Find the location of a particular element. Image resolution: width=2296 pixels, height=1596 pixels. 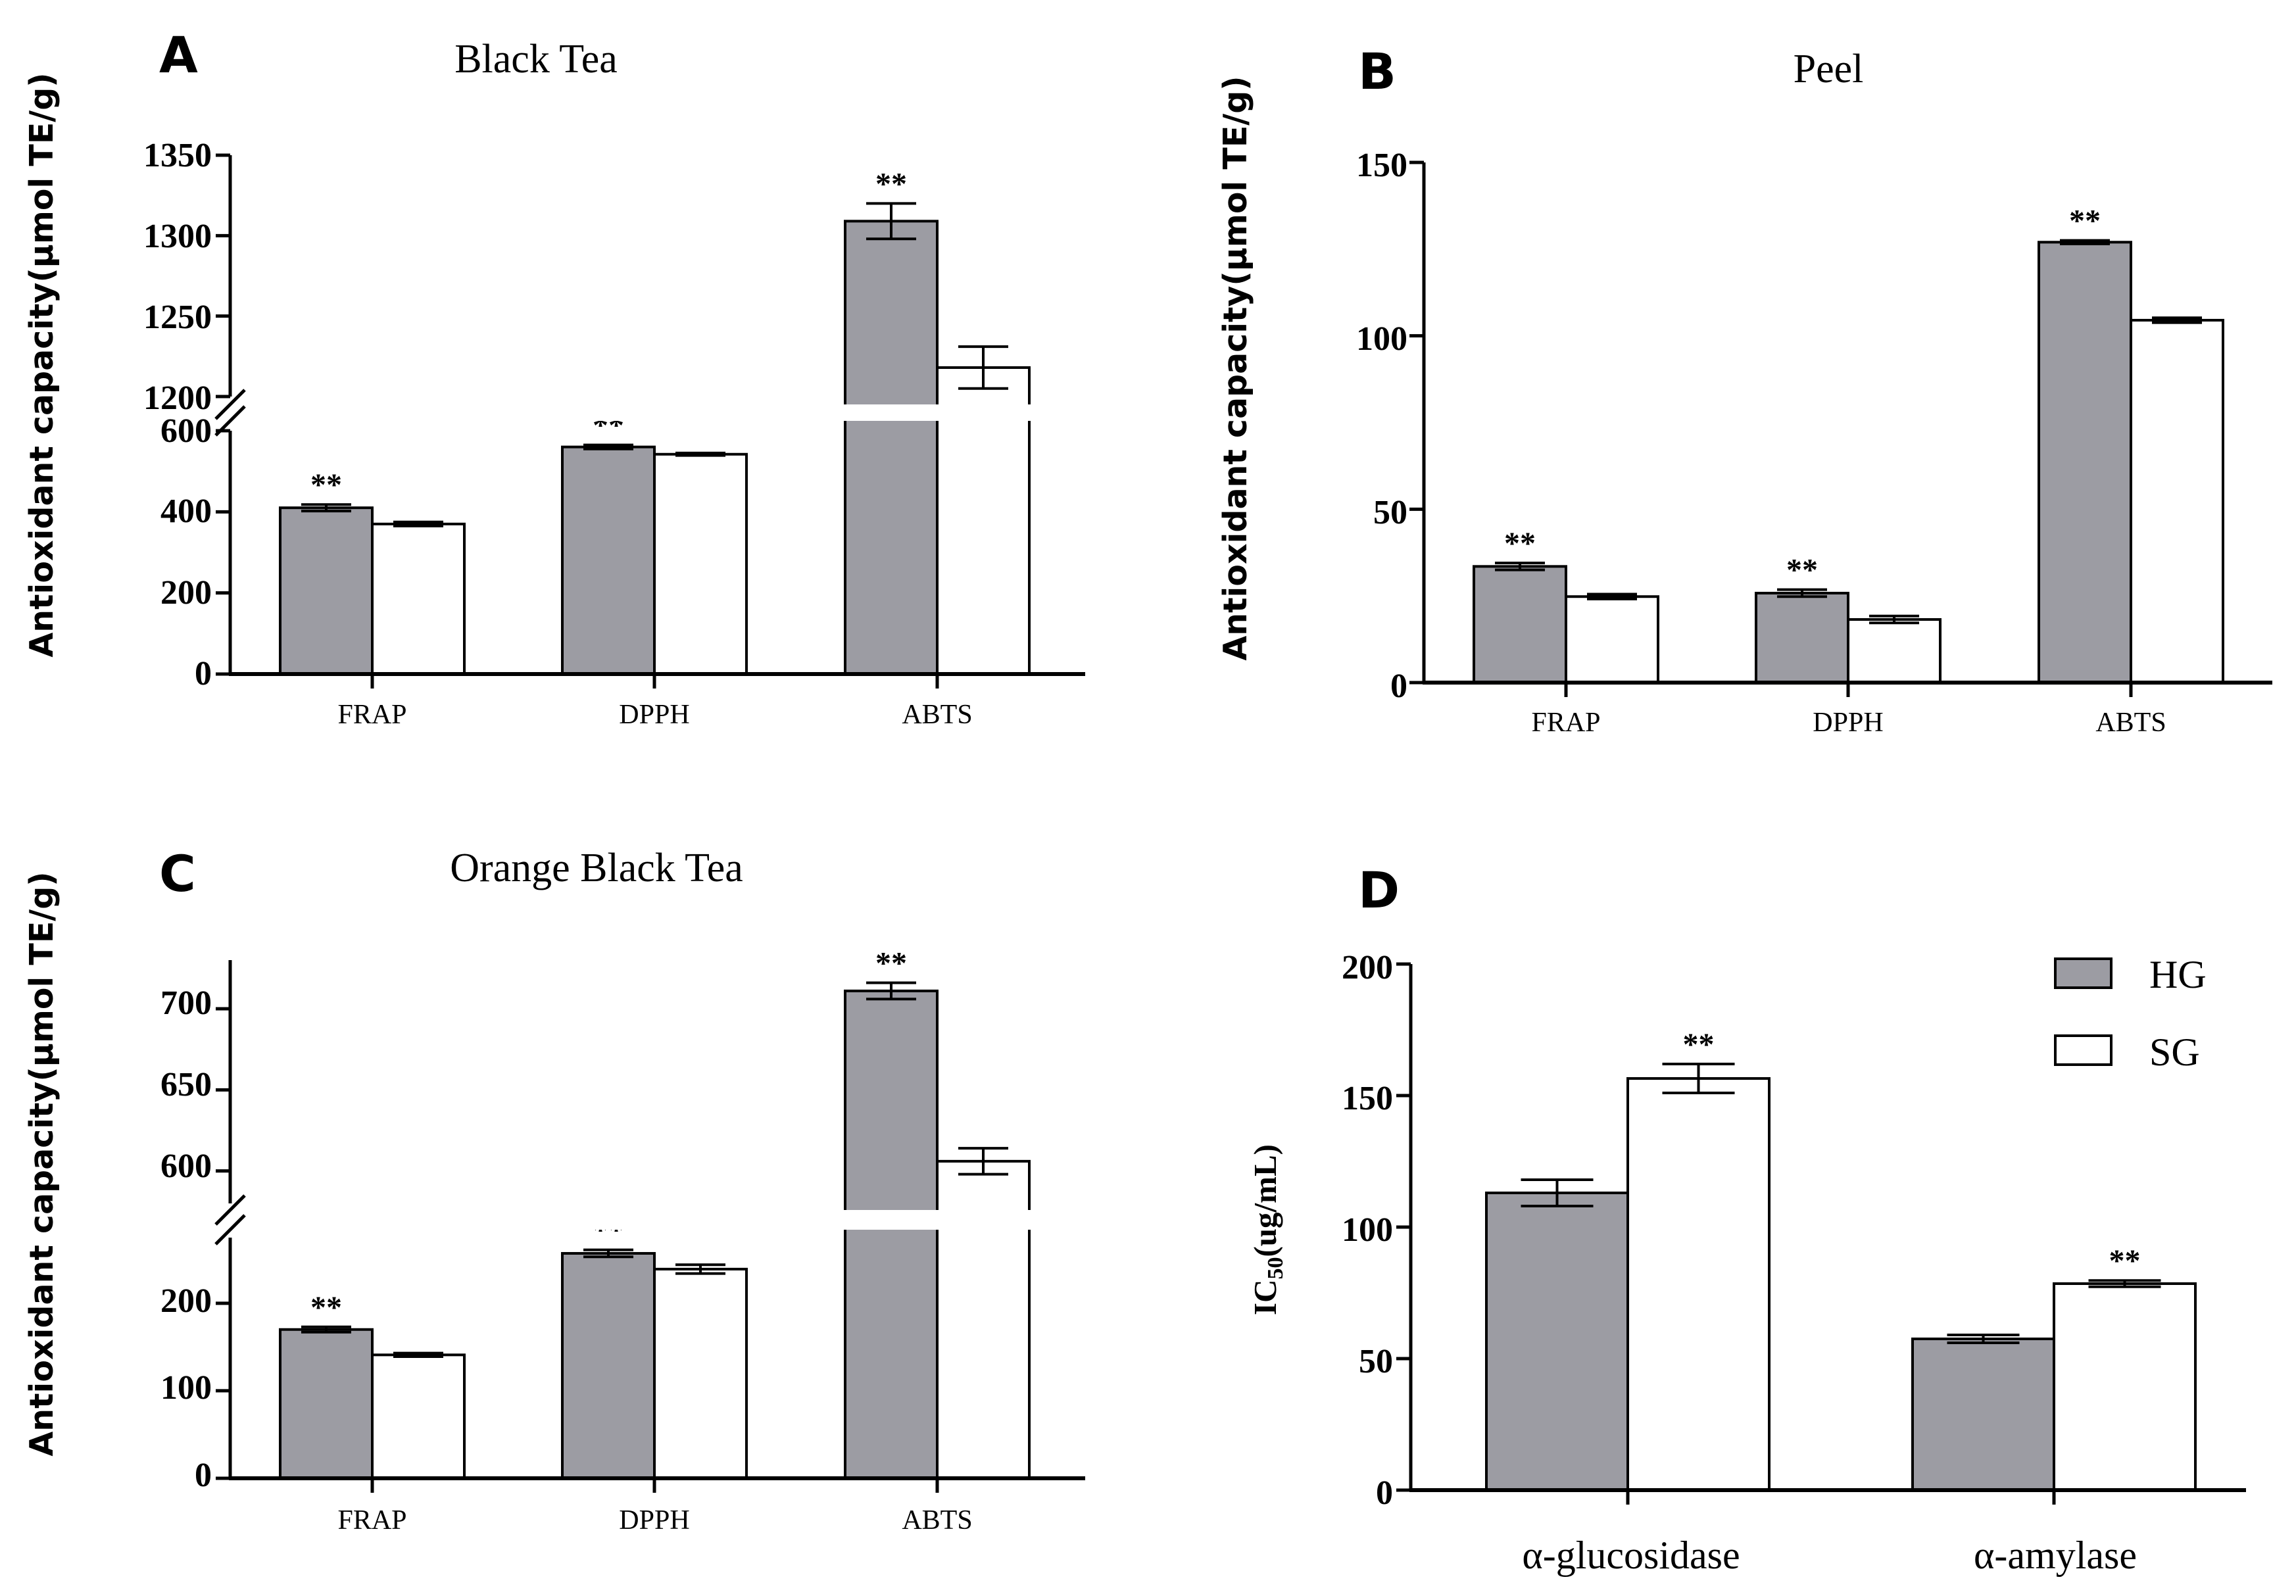

panel-d-ytick: 150 is located at coordinates (1367, 1098).